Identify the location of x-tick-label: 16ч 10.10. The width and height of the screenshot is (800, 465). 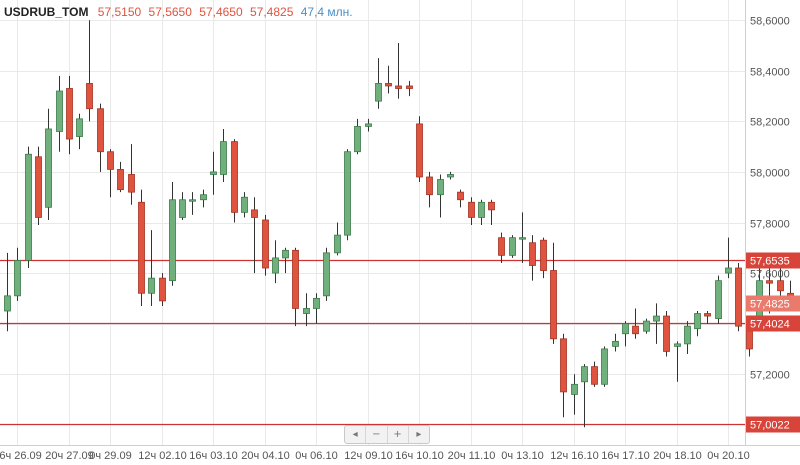
(419, 456).